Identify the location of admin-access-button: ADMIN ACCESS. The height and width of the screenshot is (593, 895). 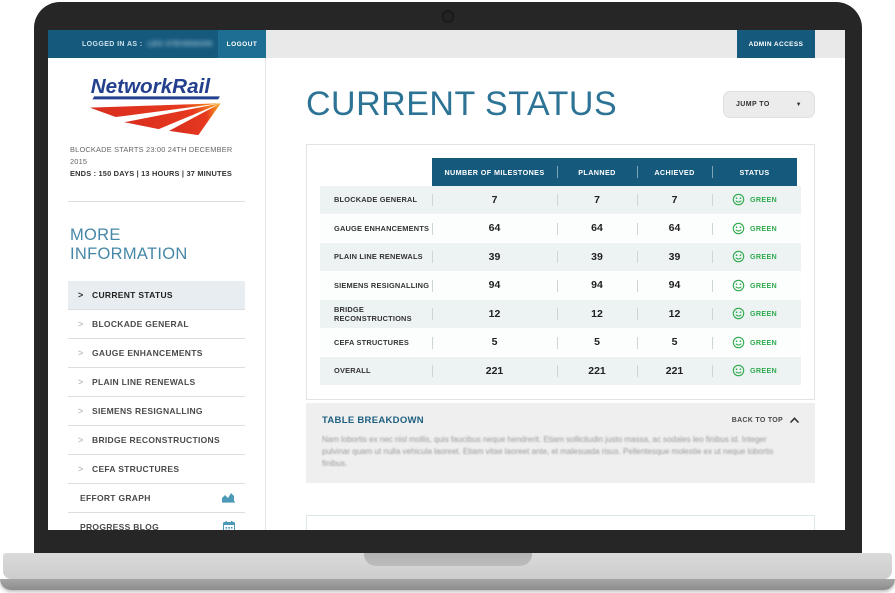
(776, 44).